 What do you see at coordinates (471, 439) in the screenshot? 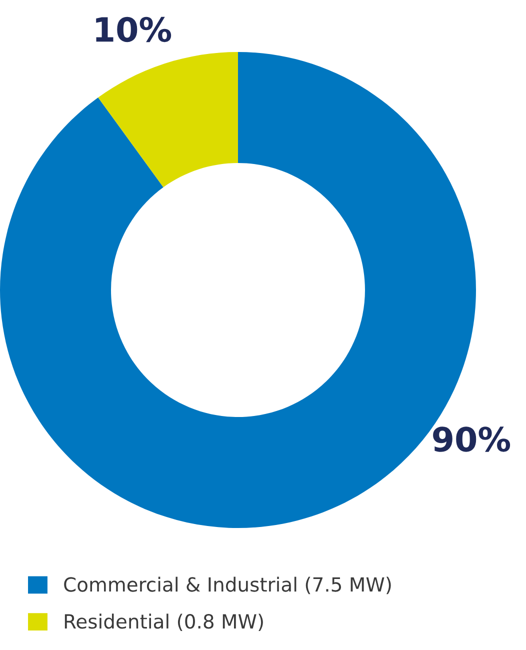
I see `data-label: 90%` at bounding box center [471, 439].